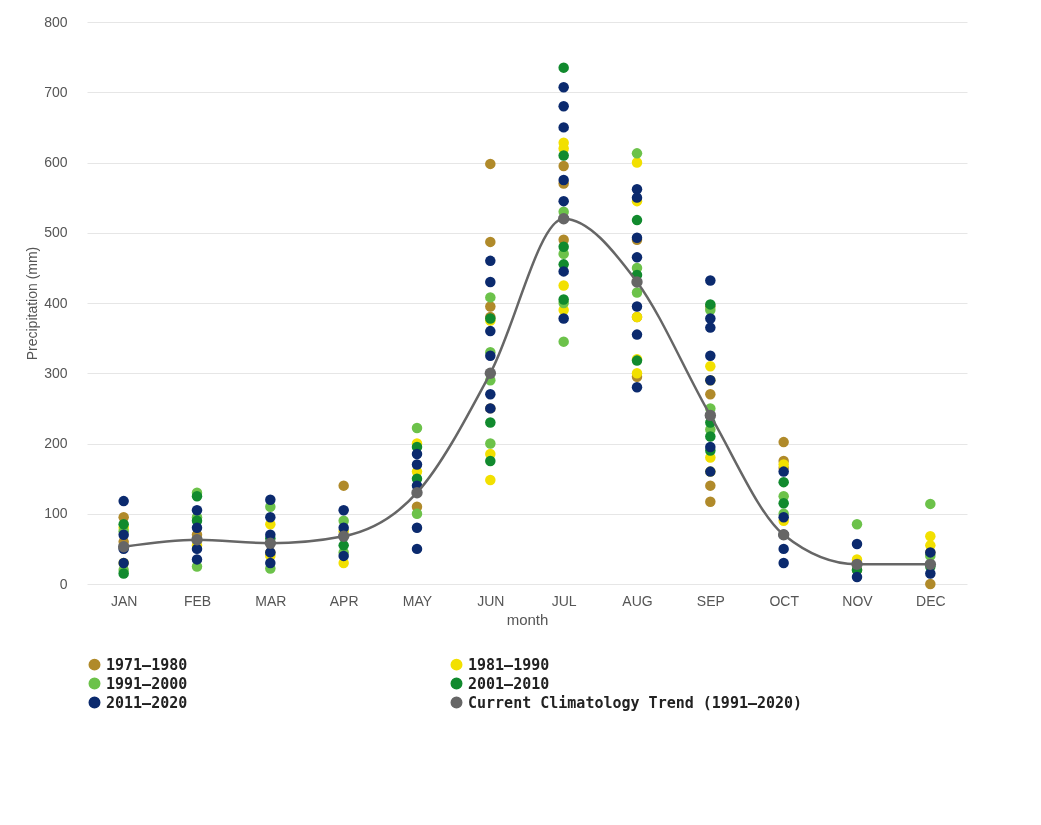 The width and height of the screenshot is (1041, 825). I want to click on x-tick-label: MAR, so click(271, 600).